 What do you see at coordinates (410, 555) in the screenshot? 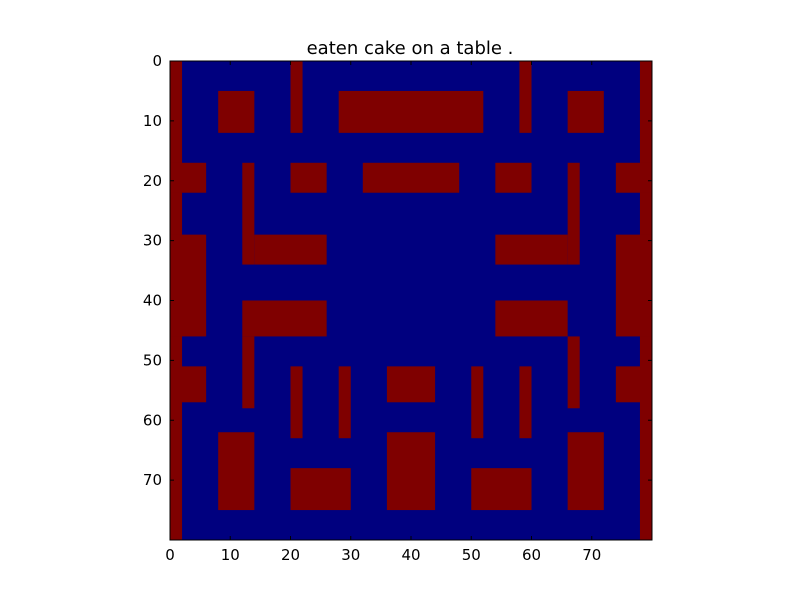
I see `x-tick-label: 40` at bounding box center [410, 555].